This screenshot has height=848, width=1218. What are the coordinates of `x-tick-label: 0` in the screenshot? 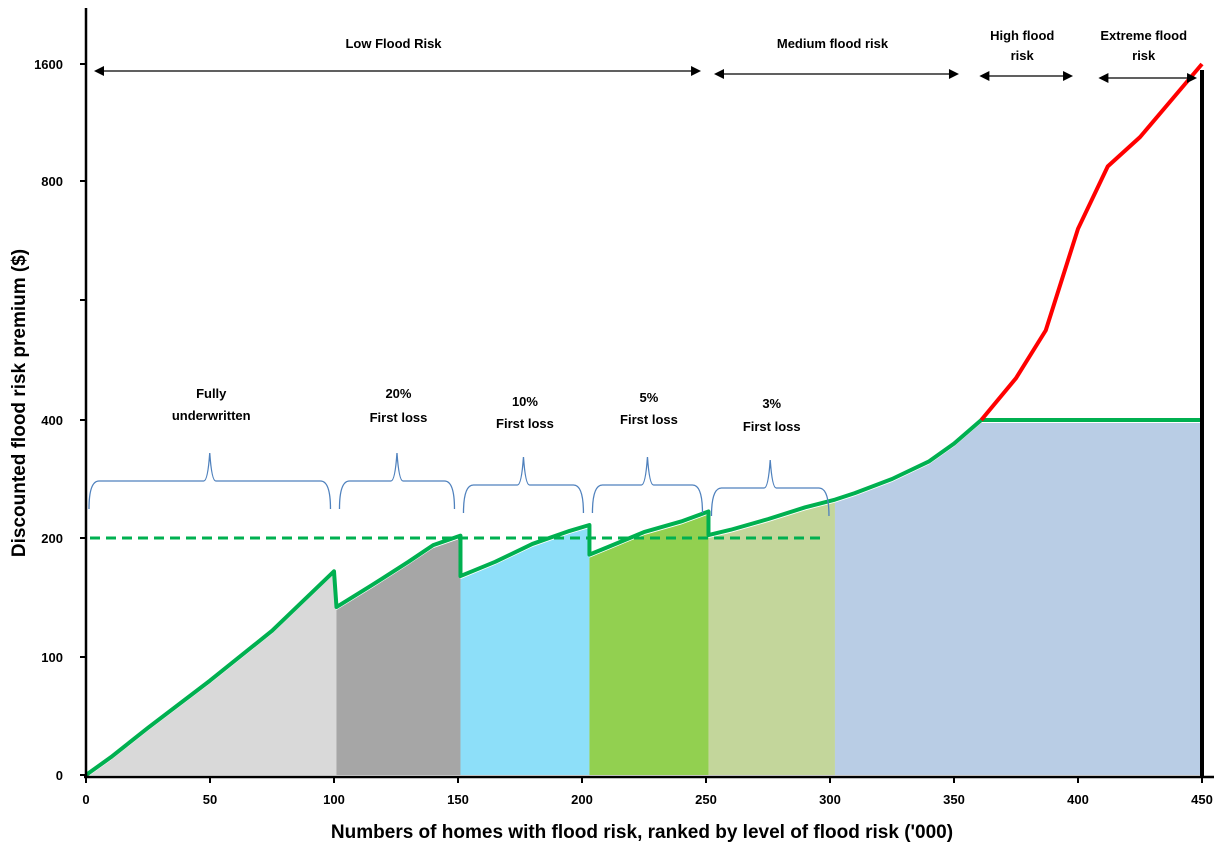 It's located at (85, 799).